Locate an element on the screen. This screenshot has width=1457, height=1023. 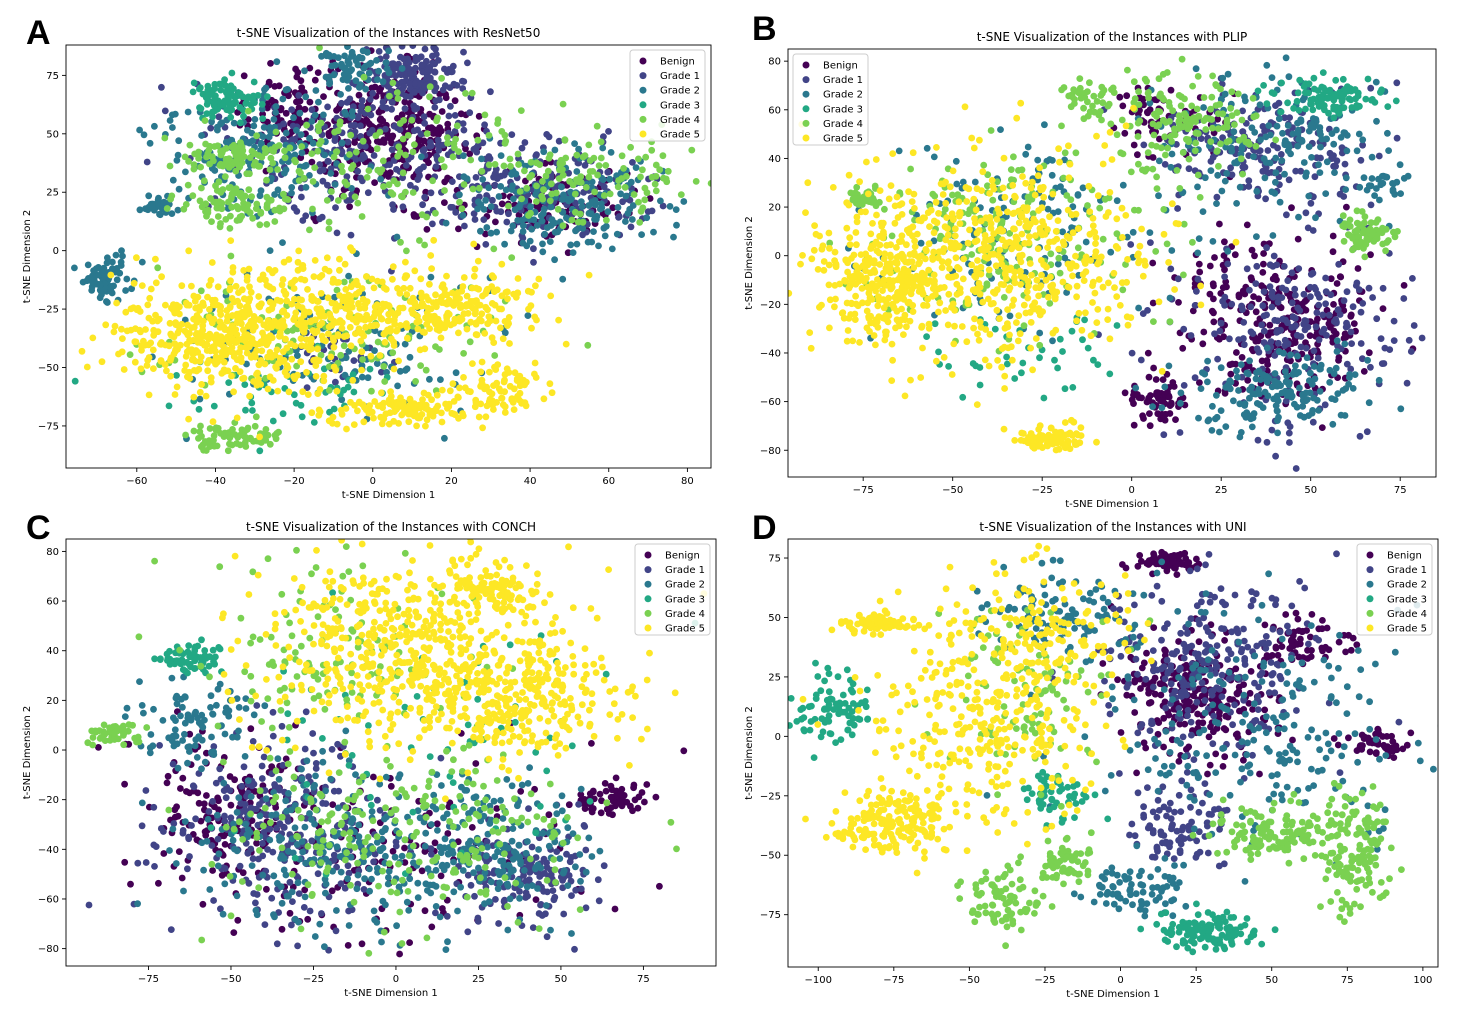
legend-label: Grade 2 is located at coordinates (680, 91).